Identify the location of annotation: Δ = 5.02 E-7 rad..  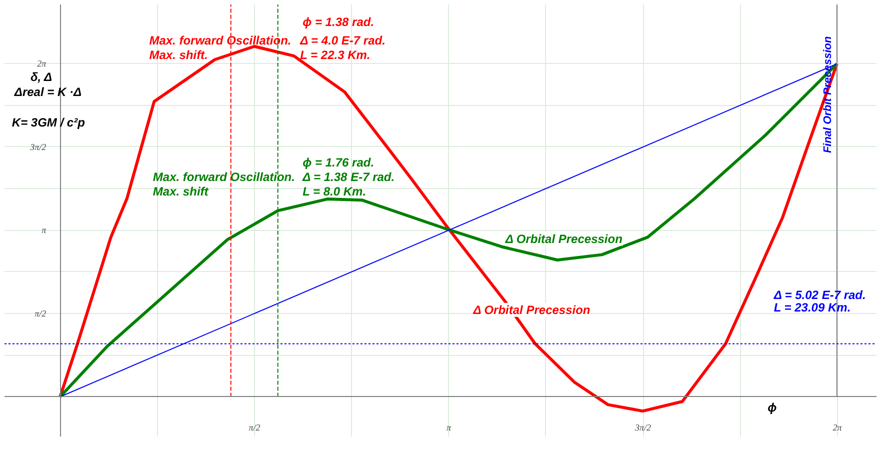
(819, 295).